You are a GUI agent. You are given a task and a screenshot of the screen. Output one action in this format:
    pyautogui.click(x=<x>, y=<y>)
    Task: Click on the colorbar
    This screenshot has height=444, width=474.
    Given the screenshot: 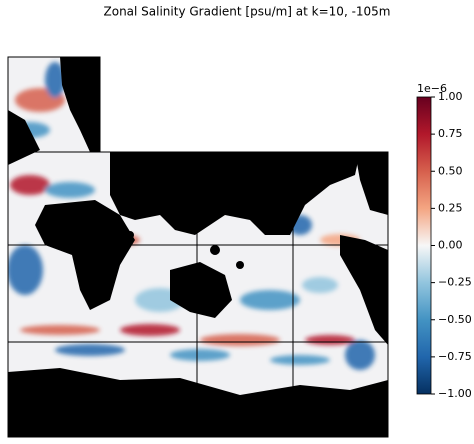 What is the action you would take?
    pyautogui.click(x=424, y=245)
    